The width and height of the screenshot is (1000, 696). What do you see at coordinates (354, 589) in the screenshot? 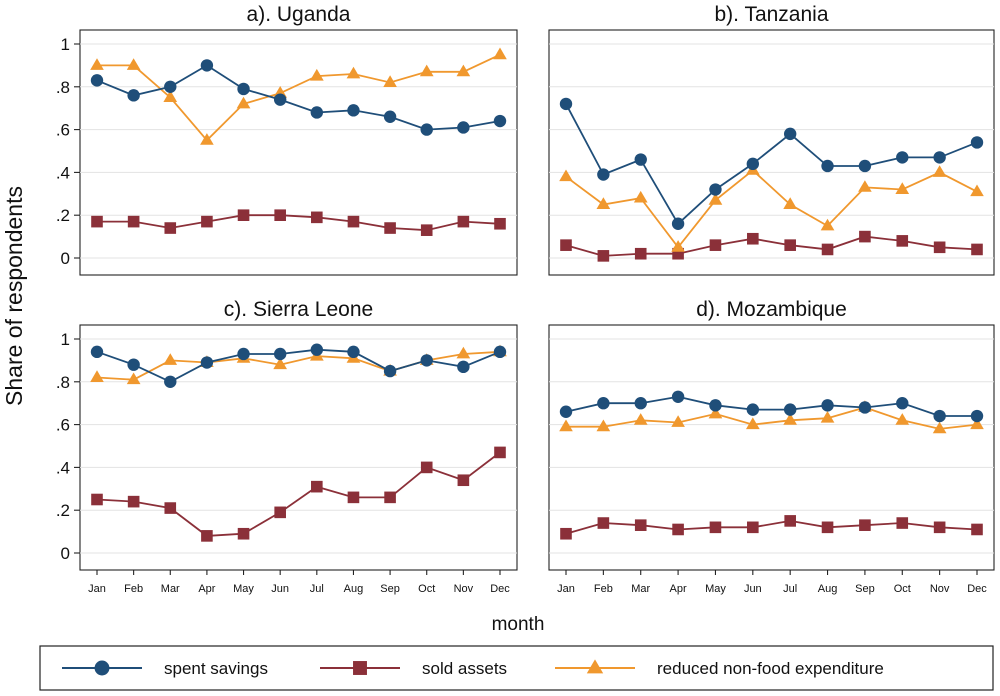
I see `x-tick-label: Aug` at bounding box center [354, 589].